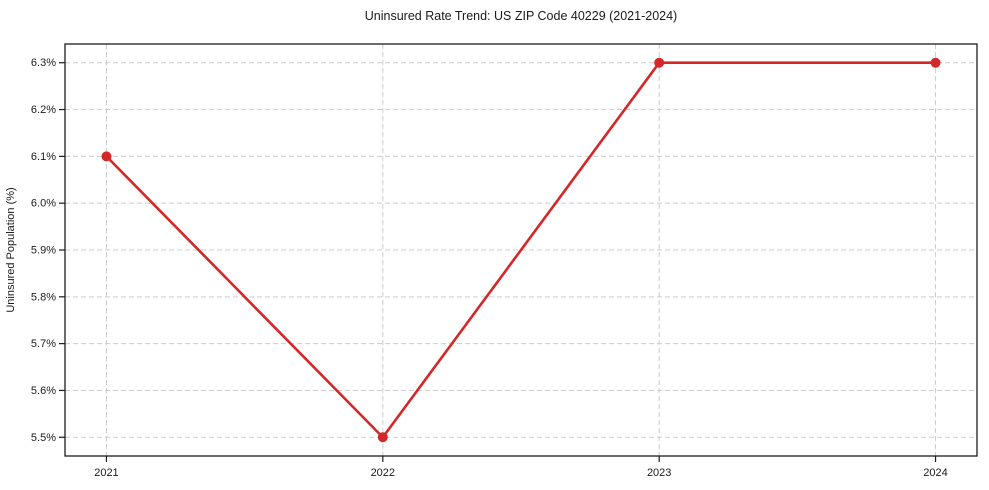 The image size is (989, 490). I want to click on y-tick-label: 5.7%, so click(43, 344).